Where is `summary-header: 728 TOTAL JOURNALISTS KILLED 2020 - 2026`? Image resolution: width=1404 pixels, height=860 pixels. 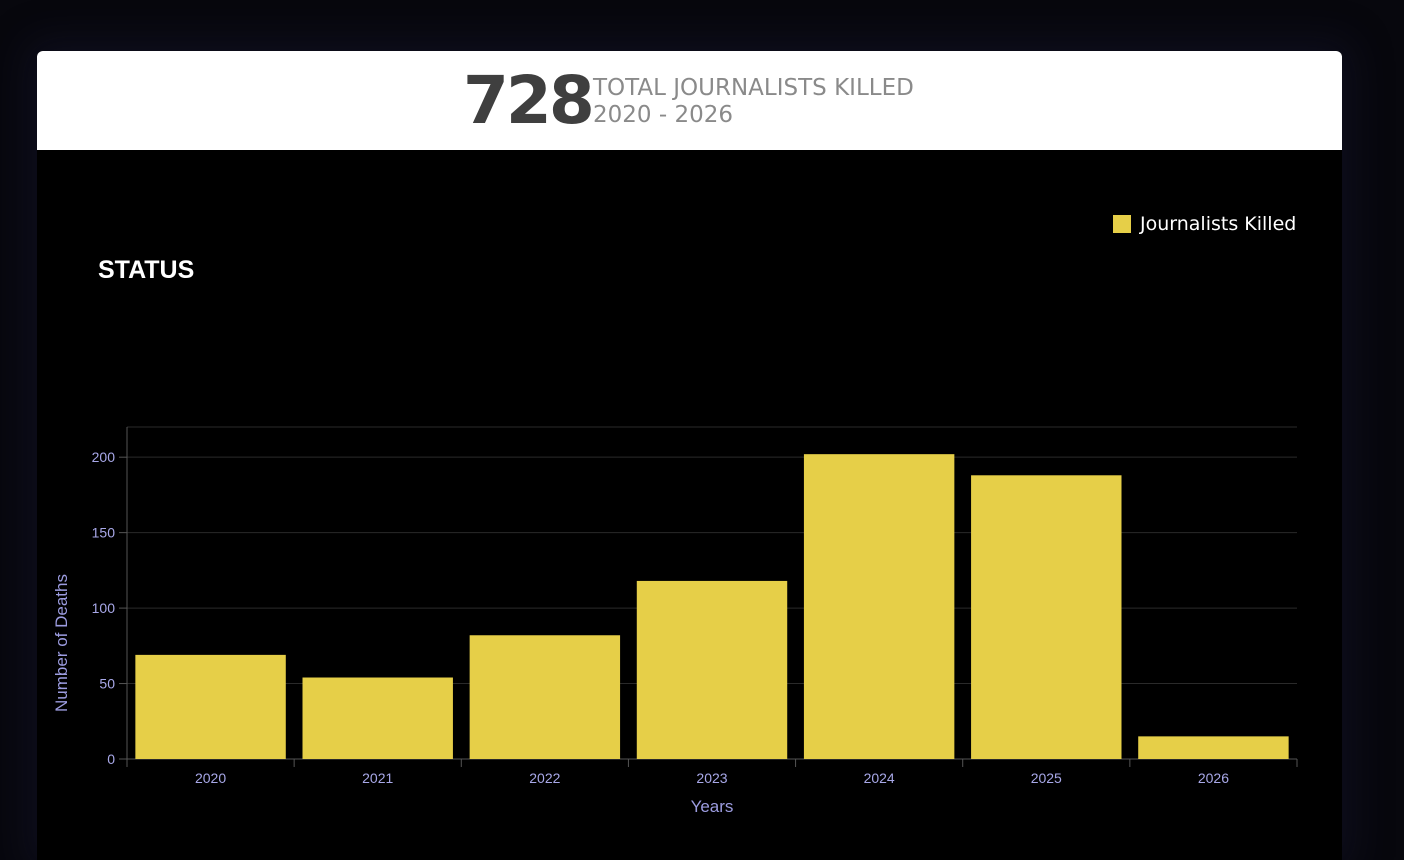 summary-header: 728 TOTAL JOURNALISTS KILLED 2020 - 2026 is located at coordinates (689, 100).